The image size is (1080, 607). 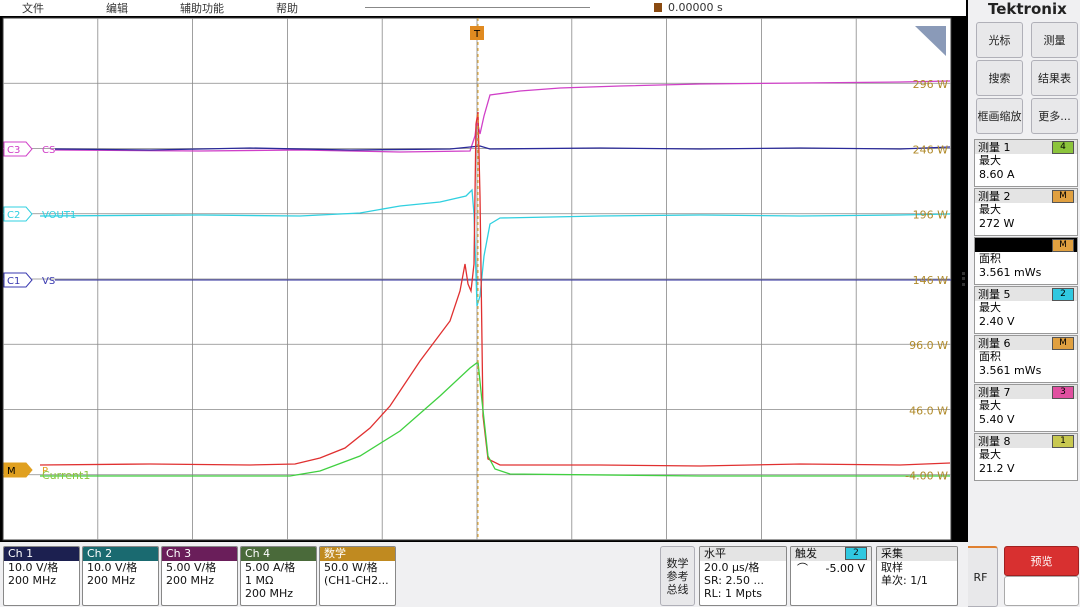 What do you see at coordinates (917, 554) in the screenshot?
I see `acquire-title: 采集` at bounding box center [917, 554].